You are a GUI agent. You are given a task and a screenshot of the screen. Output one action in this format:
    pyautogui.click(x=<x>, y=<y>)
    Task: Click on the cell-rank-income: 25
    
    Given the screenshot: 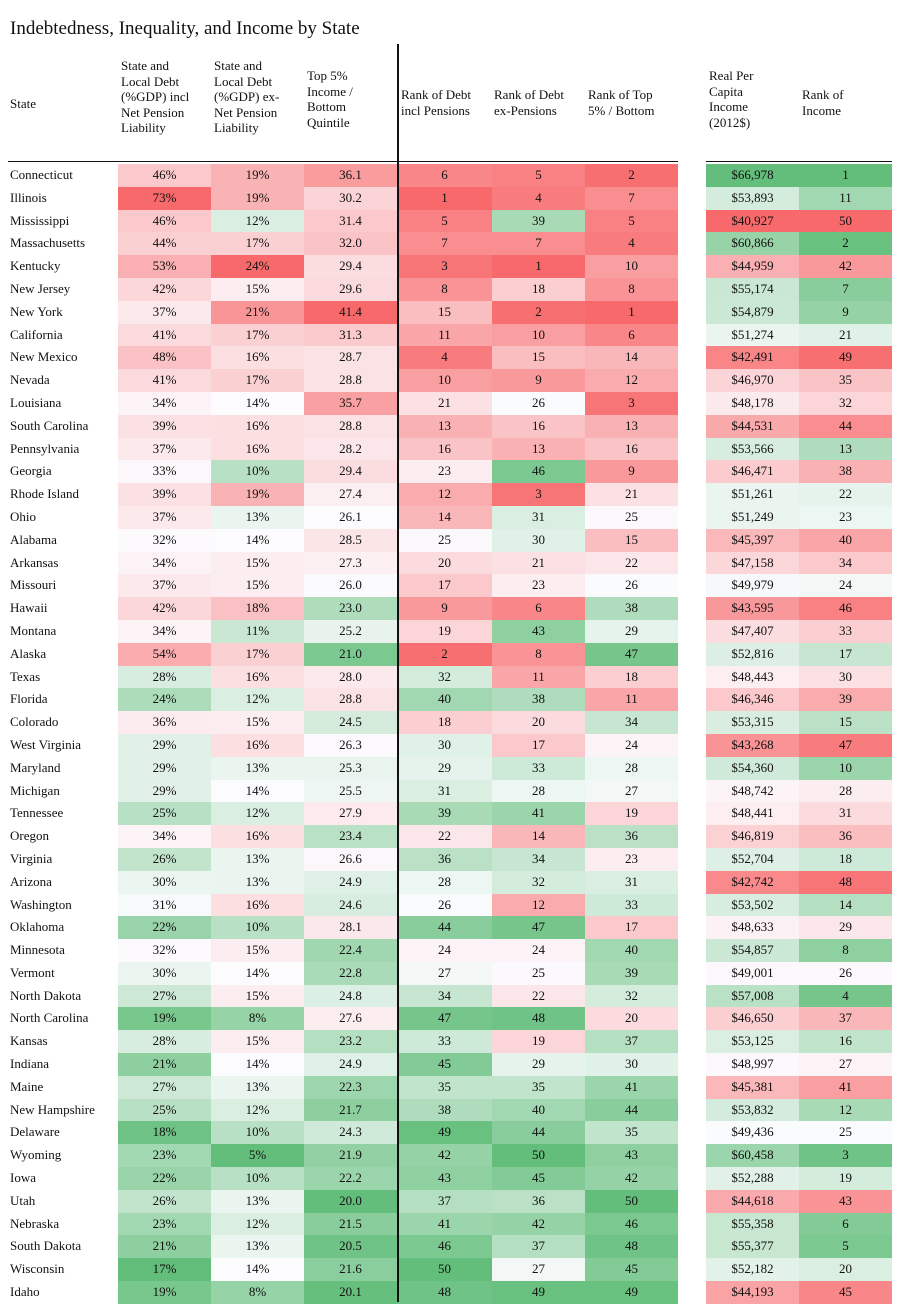 What is the action you would take?
    pyautogui.click(x=845, y=1133)
    